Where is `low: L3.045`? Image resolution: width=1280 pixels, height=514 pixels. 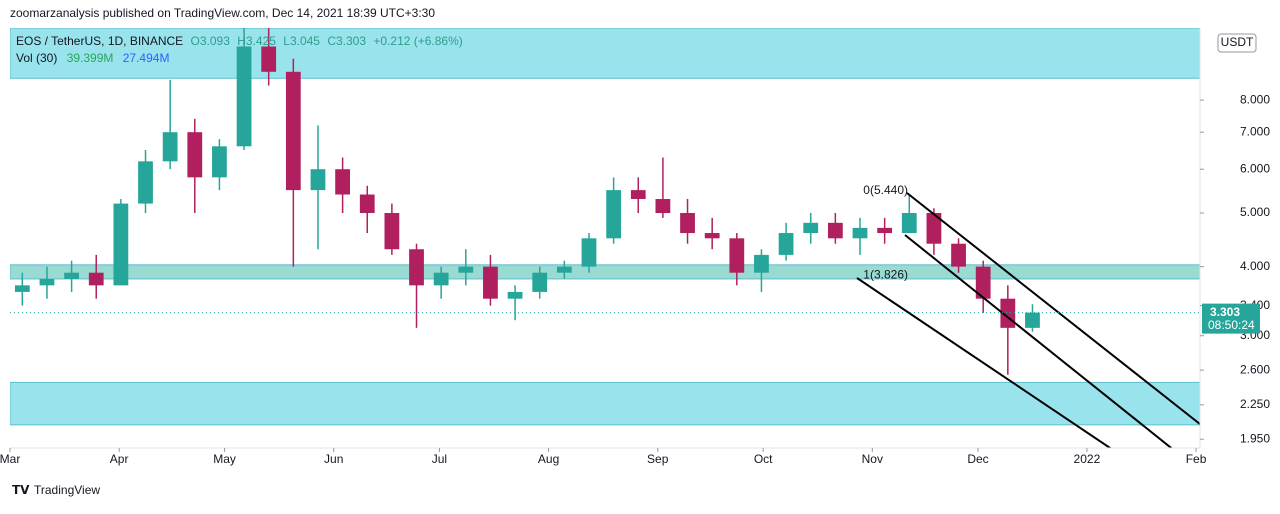
low: L3.045 is located at coordinates (301, 41).